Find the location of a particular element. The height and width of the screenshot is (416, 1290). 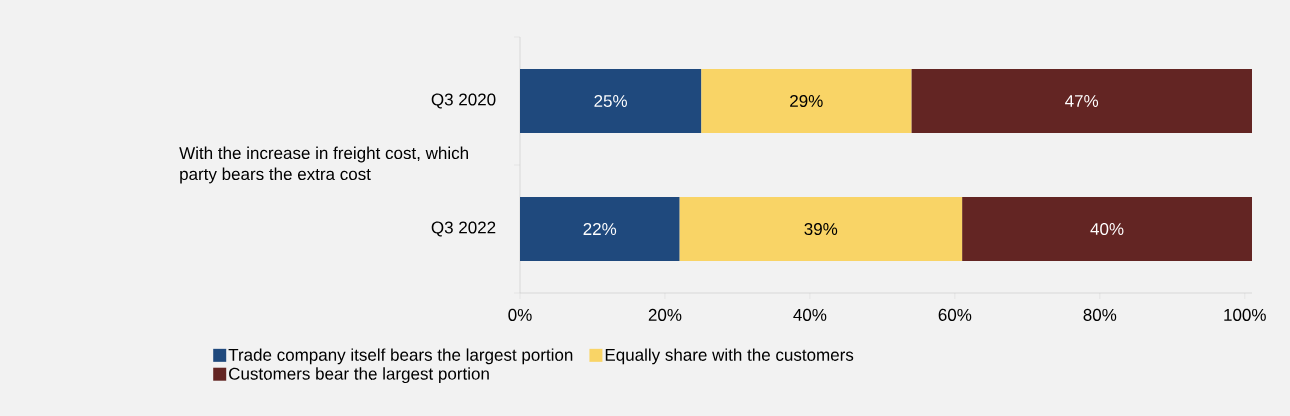

x-tick-label: 20% is located at coordinates (665, 314).